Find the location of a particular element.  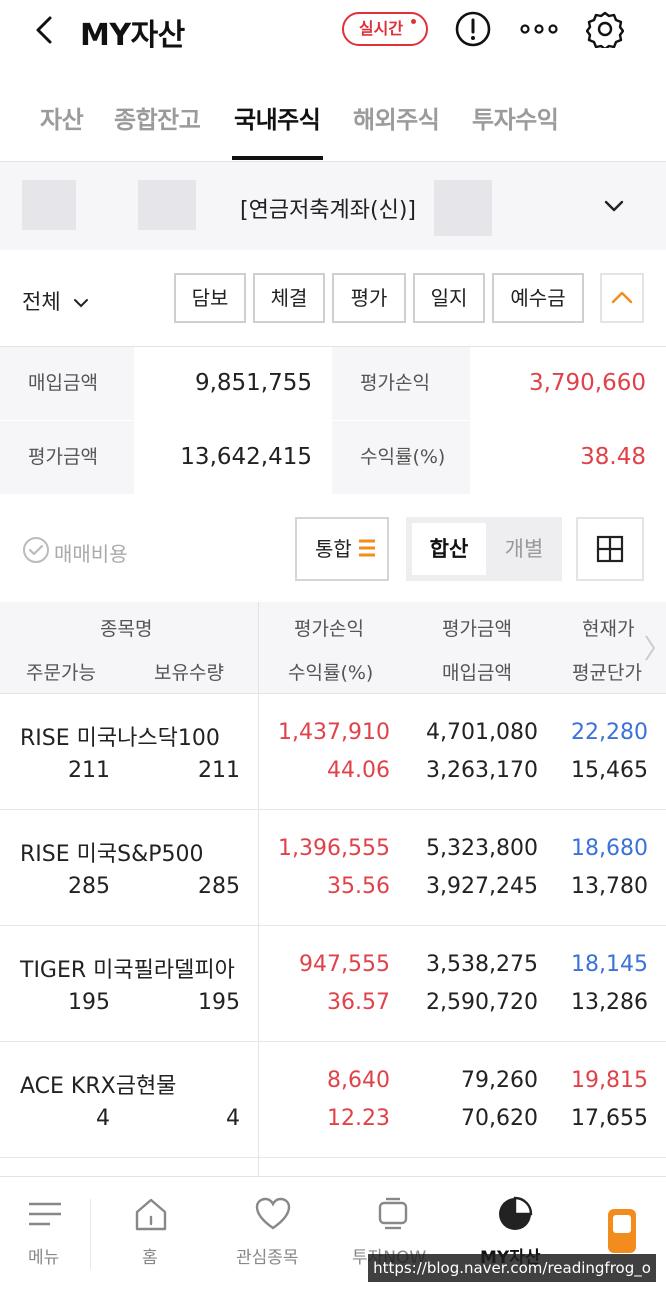

orderable-qty: 4 is located at coordinates (103, 1118).